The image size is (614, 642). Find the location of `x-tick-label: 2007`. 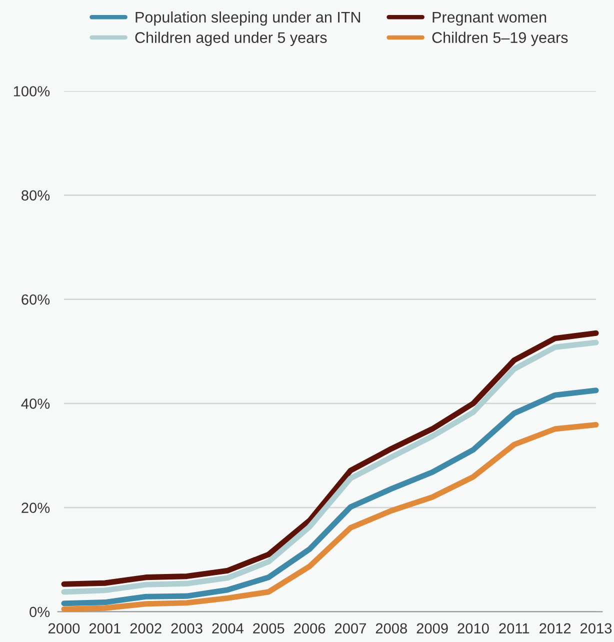

x-tick-label: 2007 is located at coordinates (350, 628).